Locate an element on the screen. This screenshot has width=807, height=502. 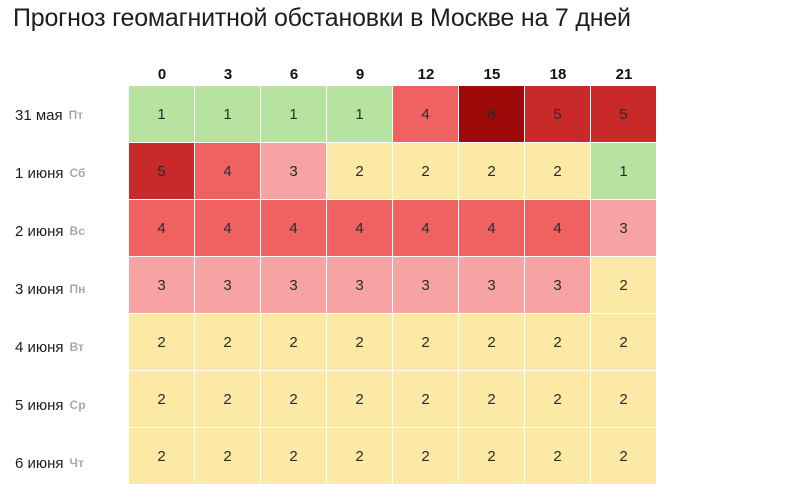
day-row-label: 31 мая Пт is located at coordinates (64, 115).